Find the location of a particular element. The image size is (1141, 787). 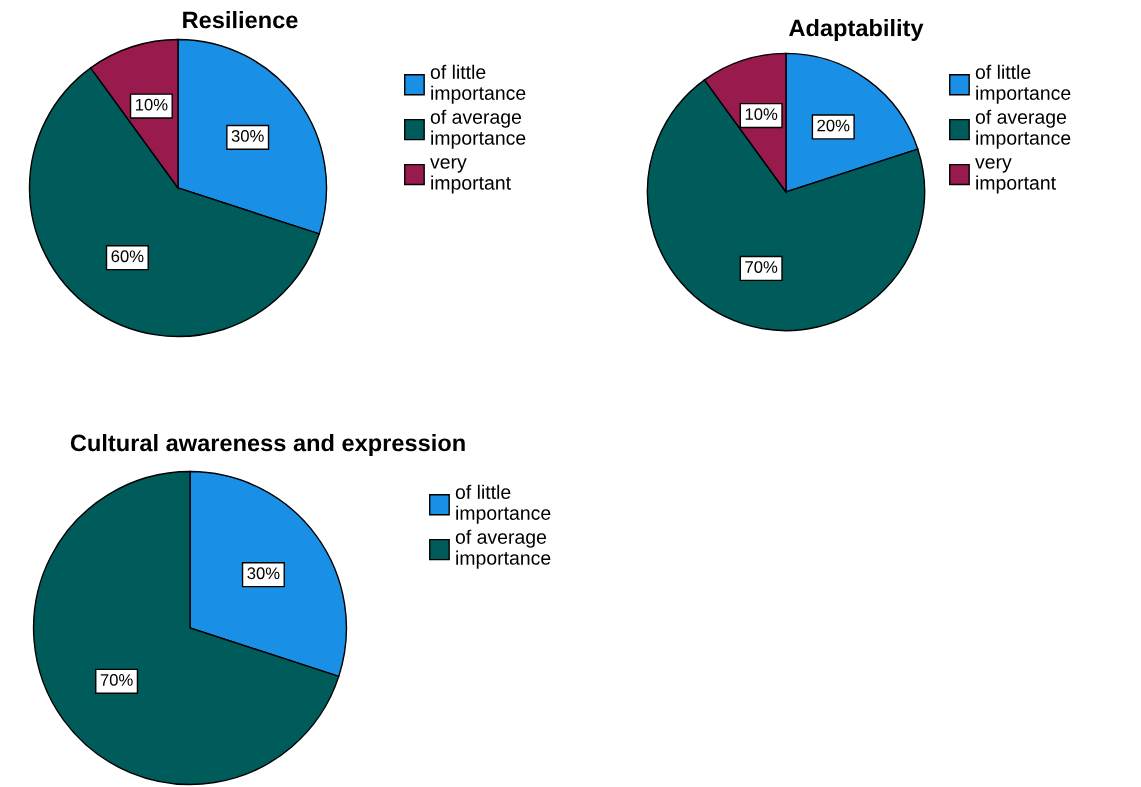

data-label: 20% is located at coordinates (833, 125).